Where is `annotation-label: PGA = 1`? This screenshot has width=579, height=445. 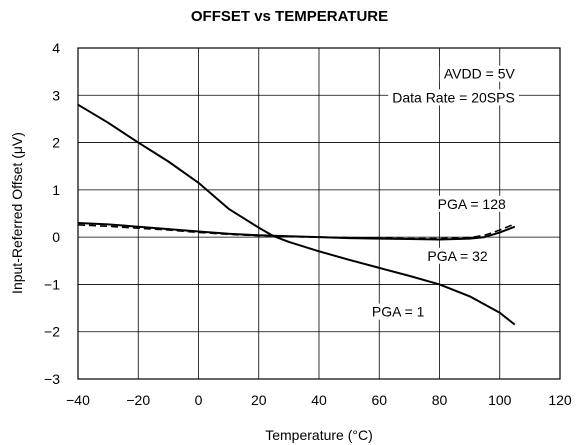 annotation-label: PGA = 1 is located at coordinates (398, 312).